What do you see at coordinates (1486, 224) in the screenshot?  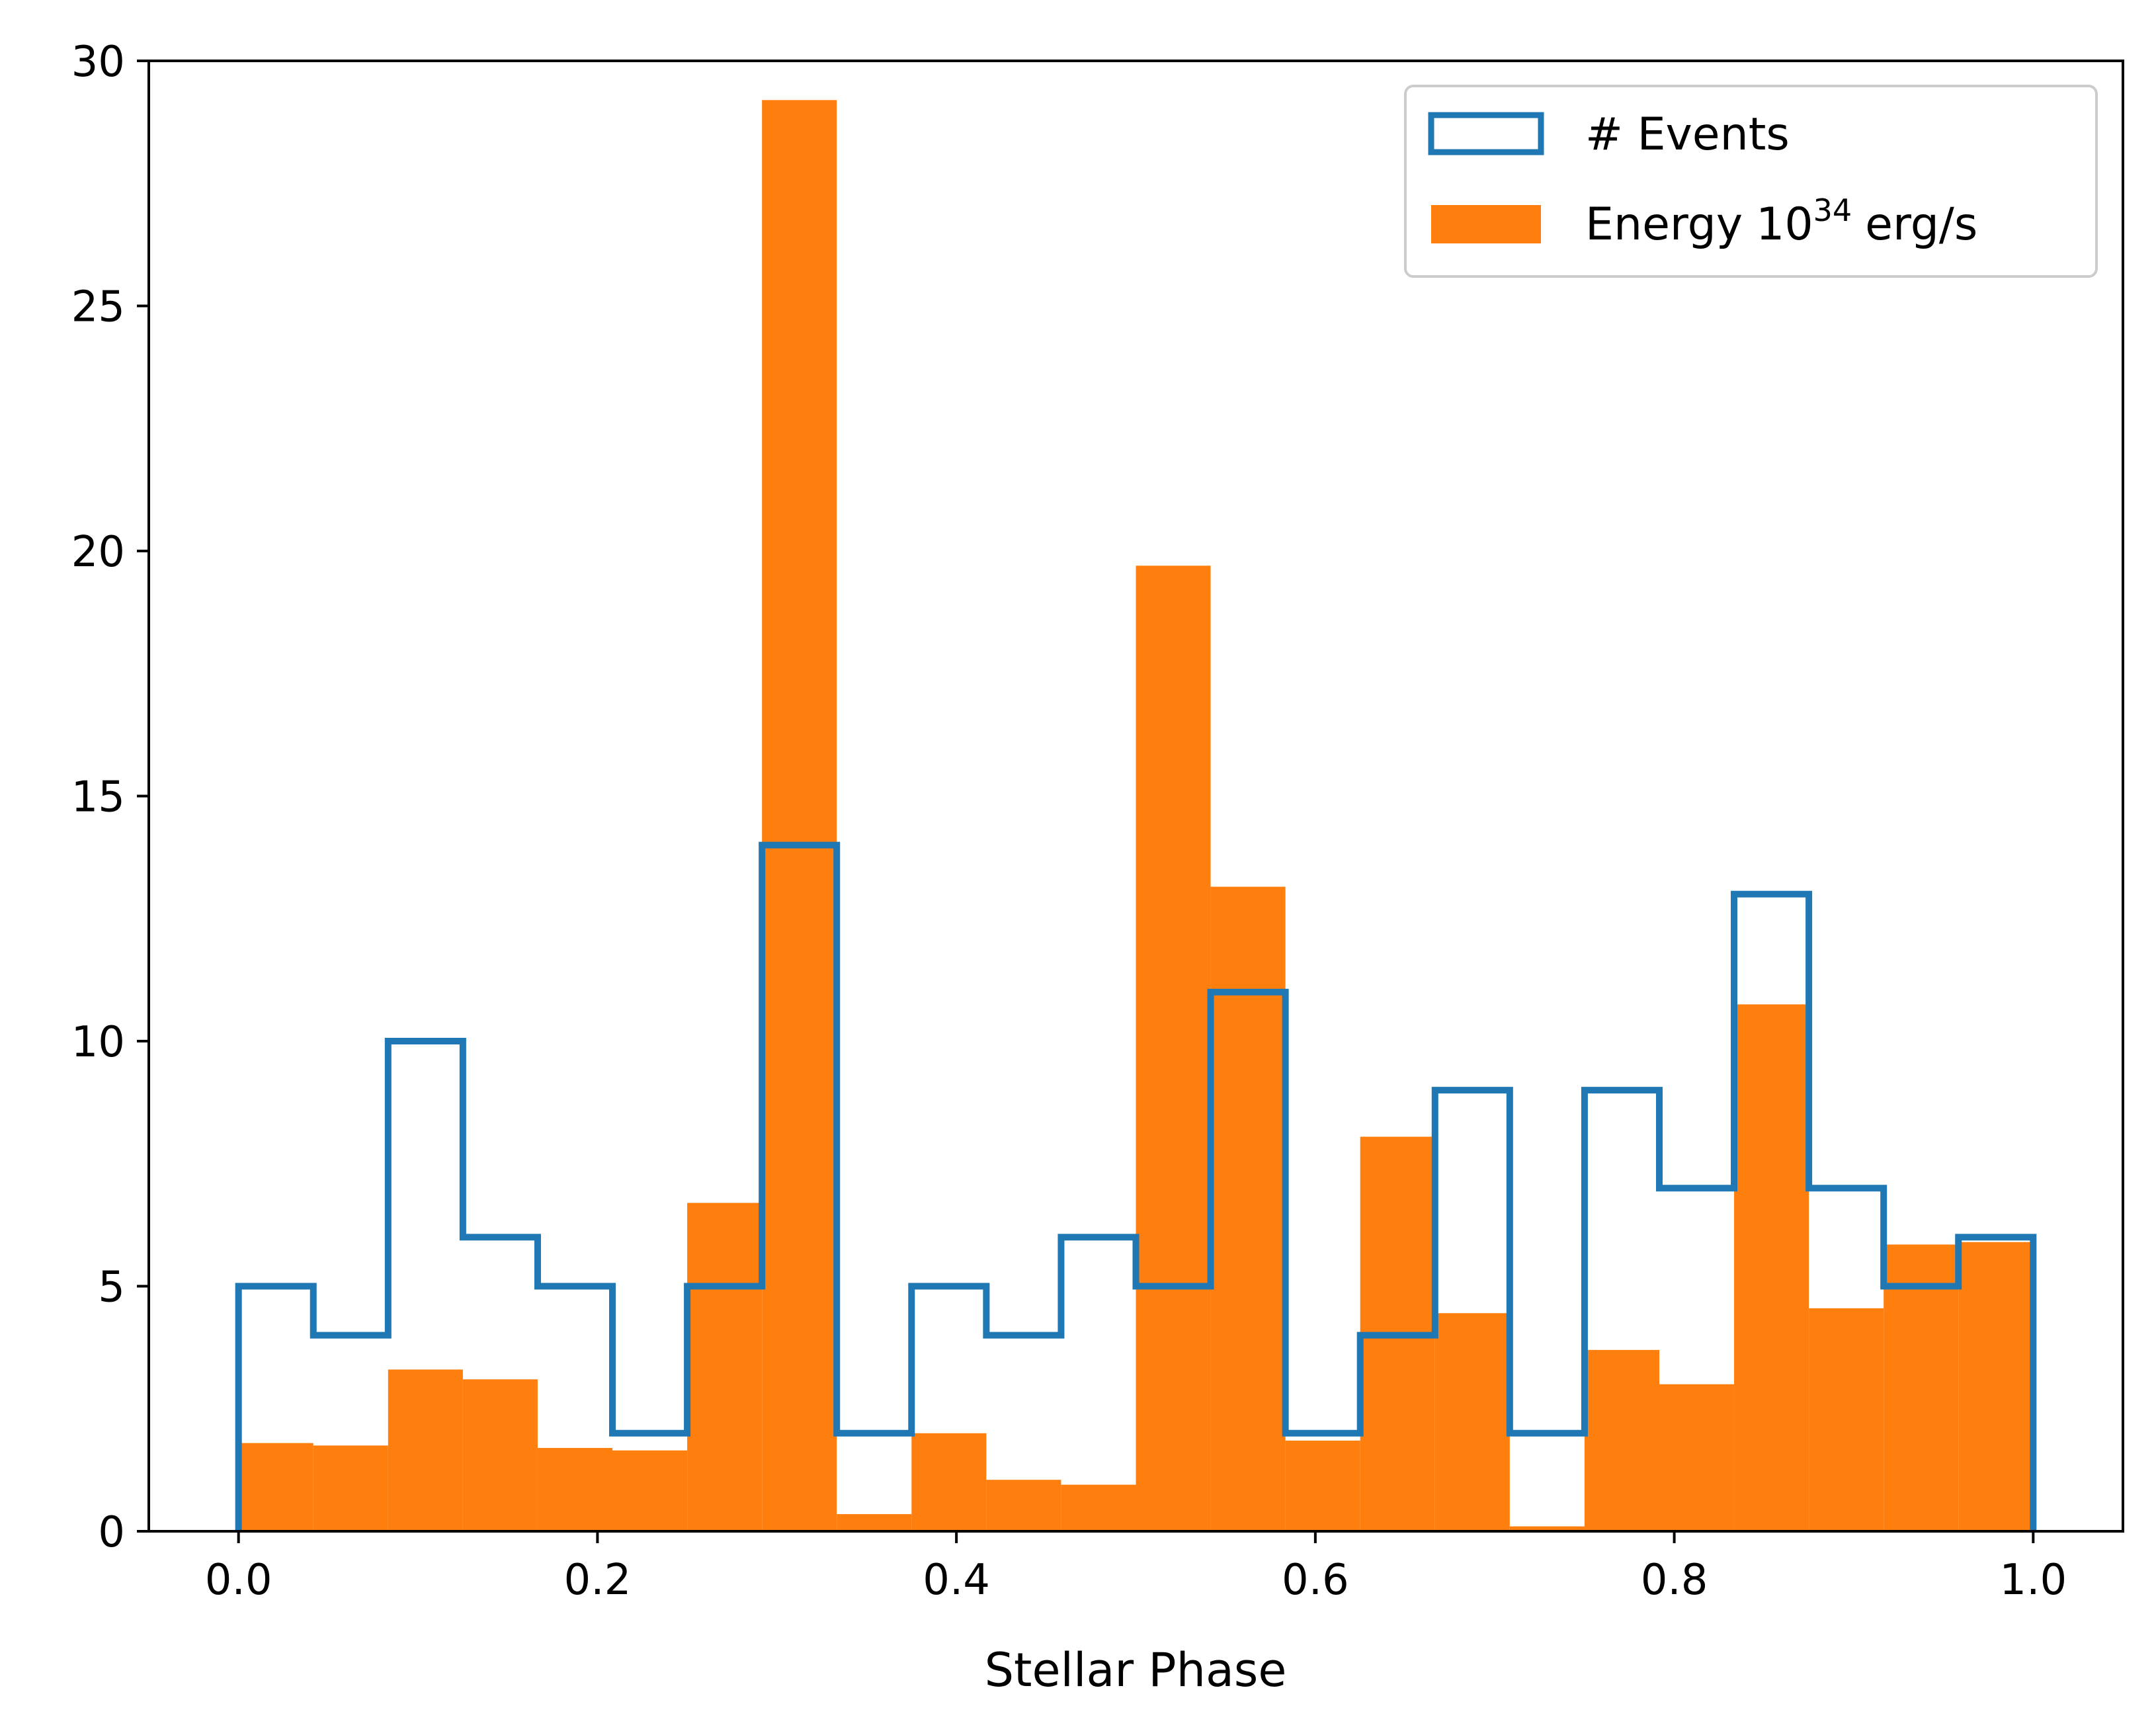 I see `legend-swatch-energy` at bounding box center [1486, 224].